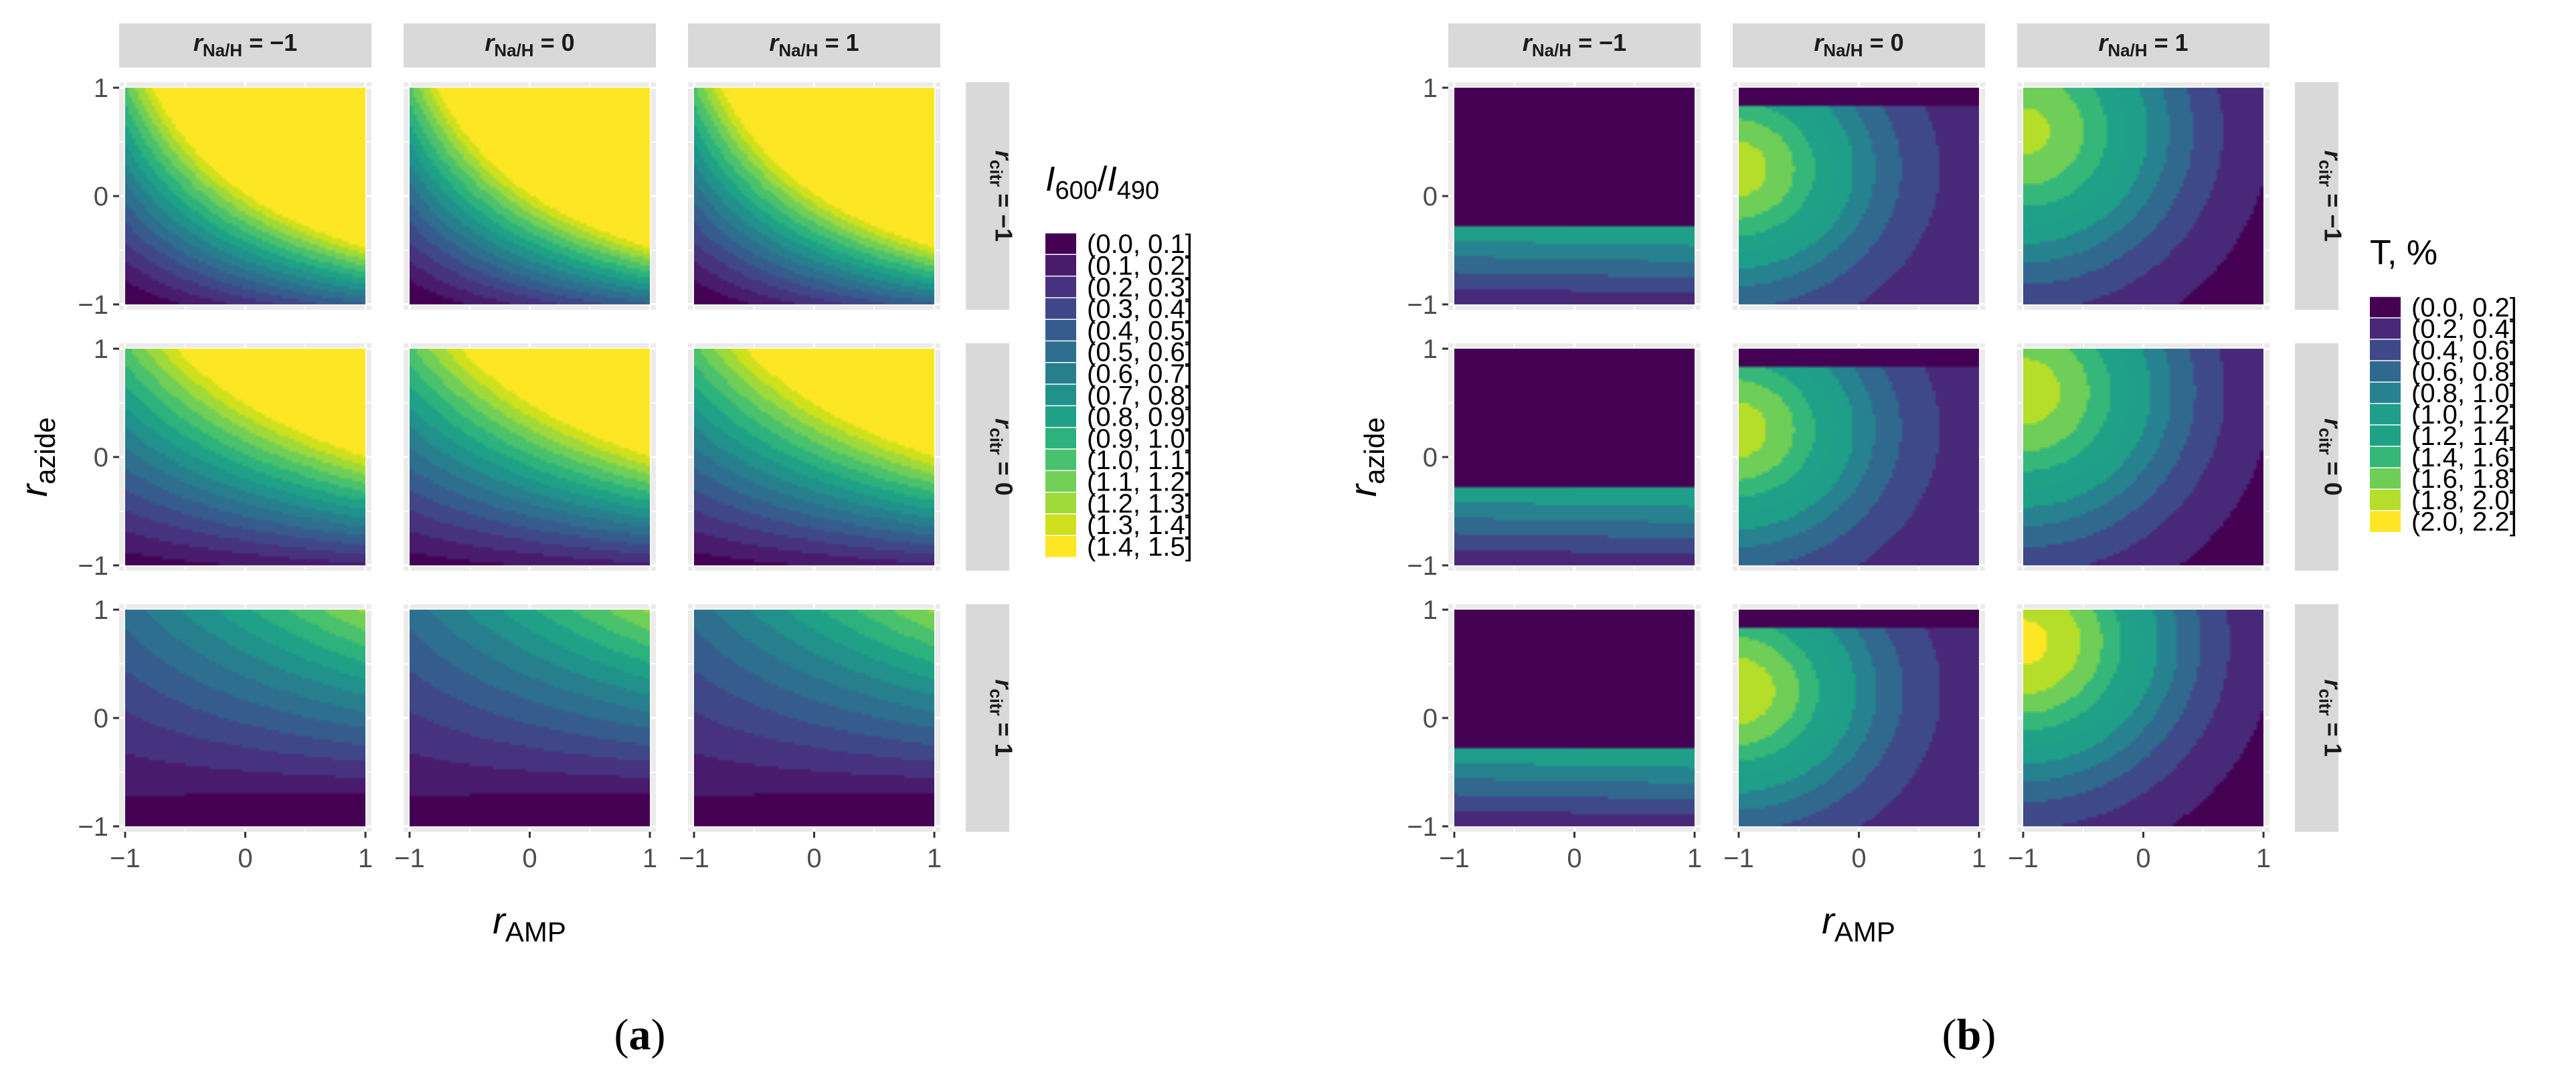 Image resolution: width=2576 pixels, height=1078 pixels. I want to click on legend-label: (1.2, 1.4], so click(2464, 436).